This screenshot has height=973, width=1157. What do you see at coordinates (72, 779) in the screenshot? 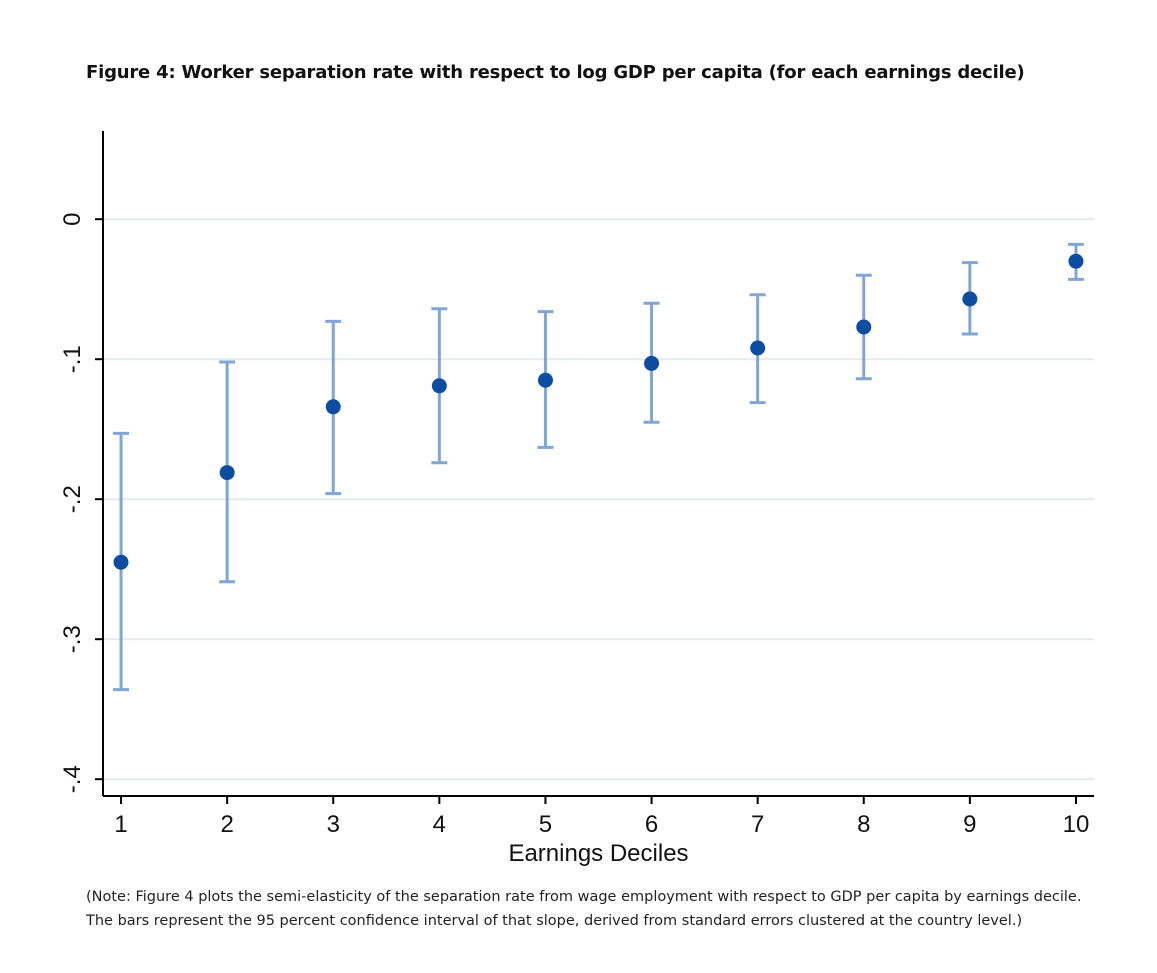
I see `y-tick-label: -.4` at bounding box center [72, 779].